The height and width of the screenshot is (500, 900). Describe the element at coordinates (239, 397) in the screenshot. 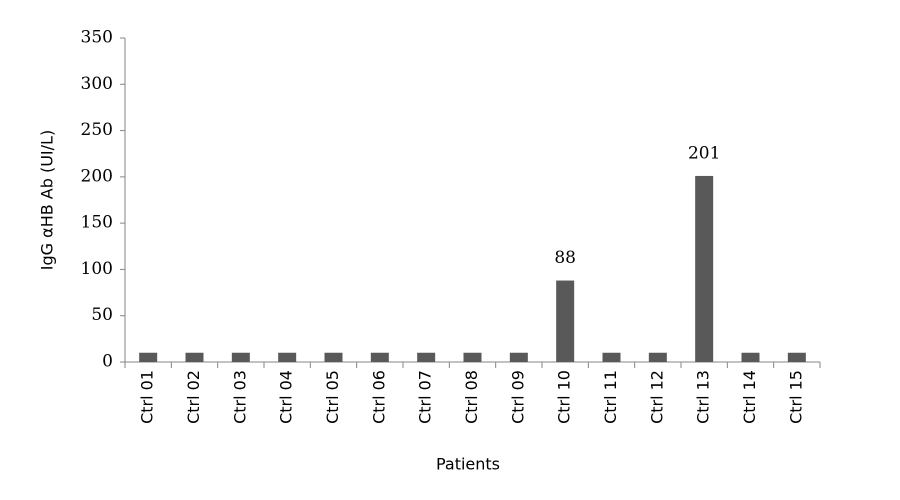

I see `x-tick-label: Ctrl 03` at that location.